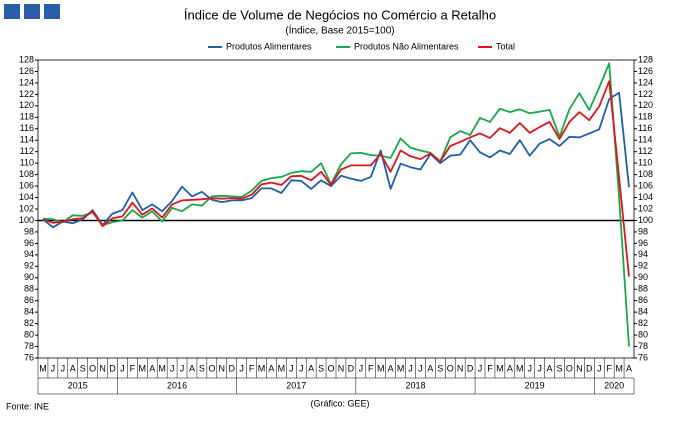  I want to click on y-tick-label: 112, so click(27, 151).